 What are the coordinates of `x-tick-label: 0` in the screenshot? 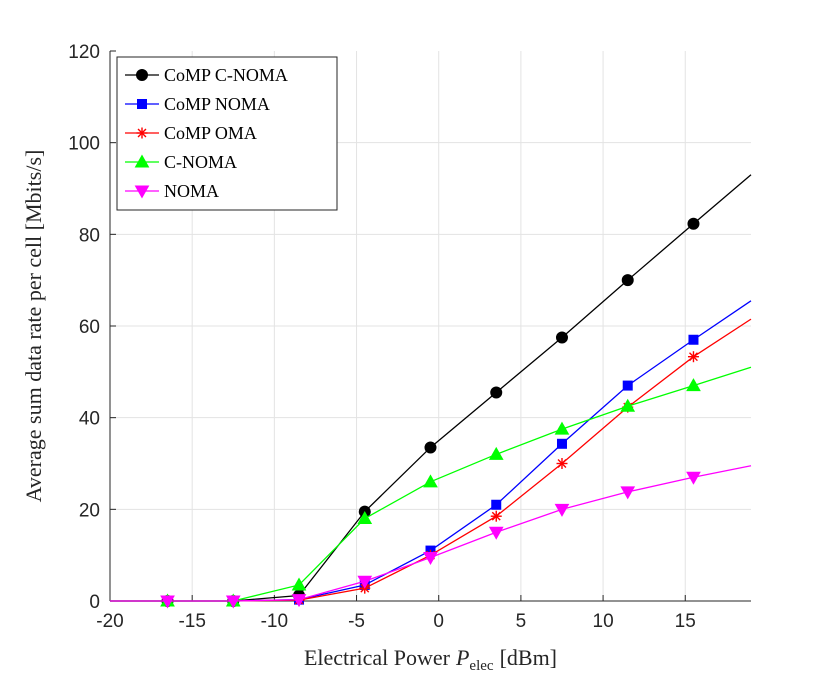 It's located at (438, 621).